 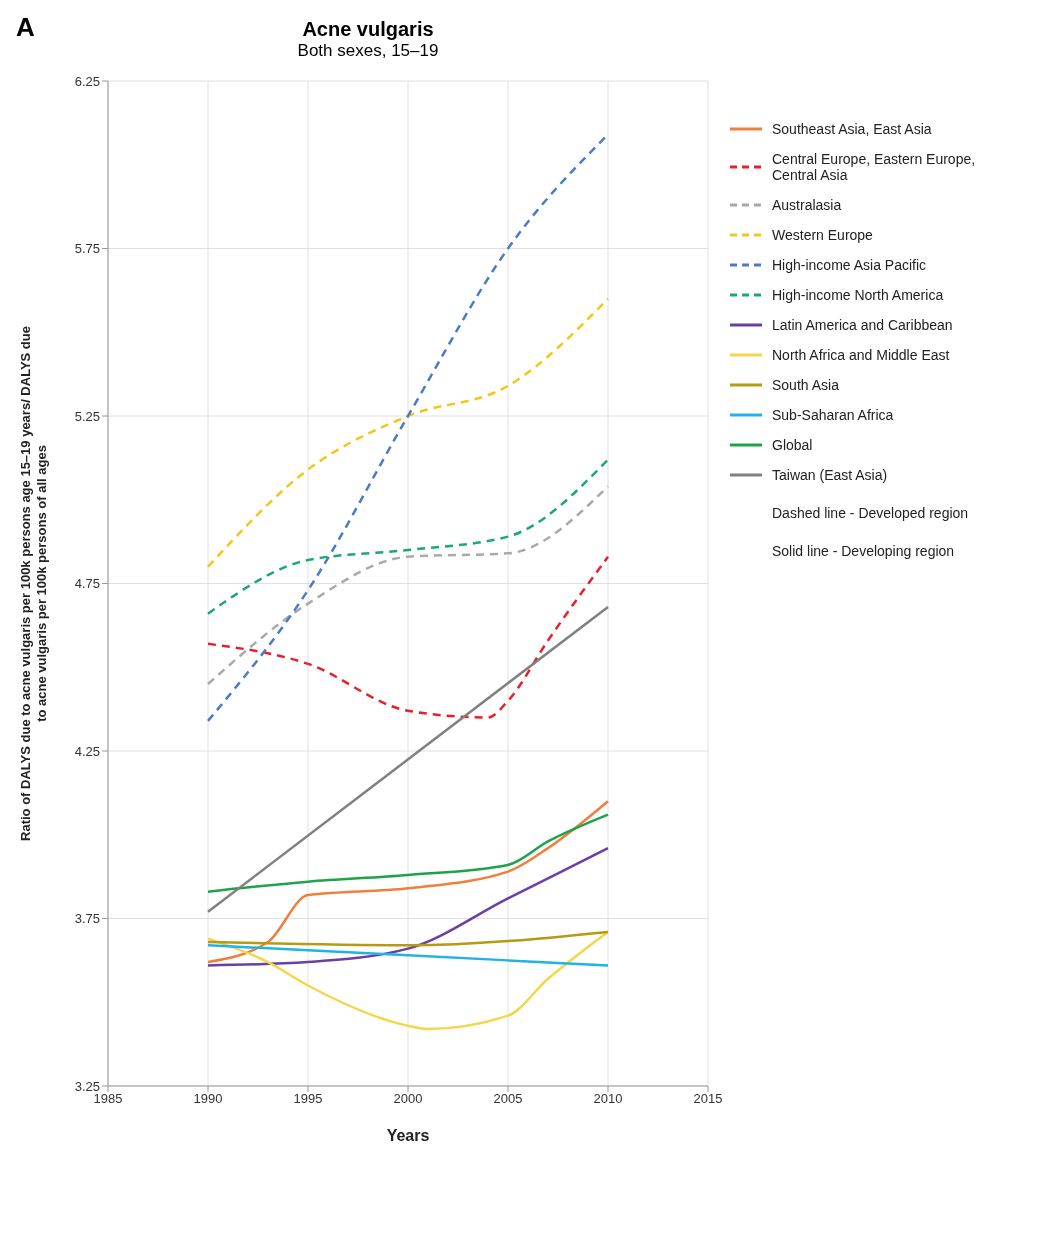 What do you see at coordinates (861, 355) in the screenshot?
I see `legend-label: North Africa and Middle East` at bounding box center [861, 355].